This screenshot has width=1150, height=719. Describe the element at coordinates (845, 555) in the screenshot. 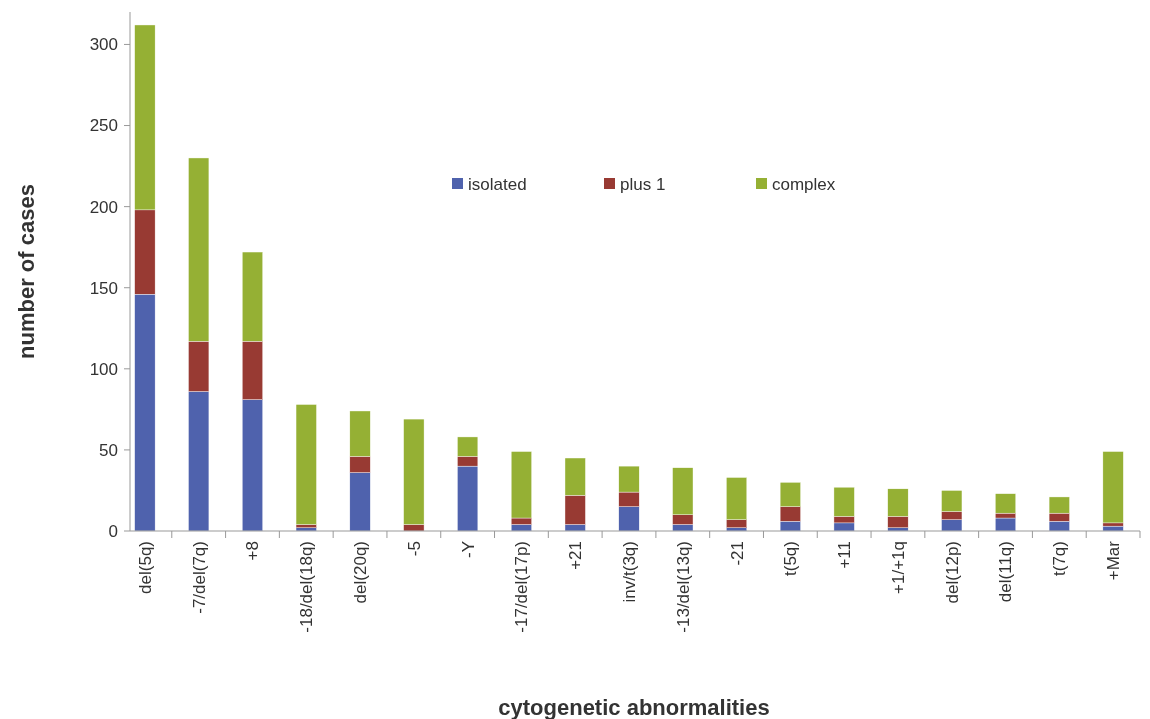

I see `x-tick-label: +11` at that location.